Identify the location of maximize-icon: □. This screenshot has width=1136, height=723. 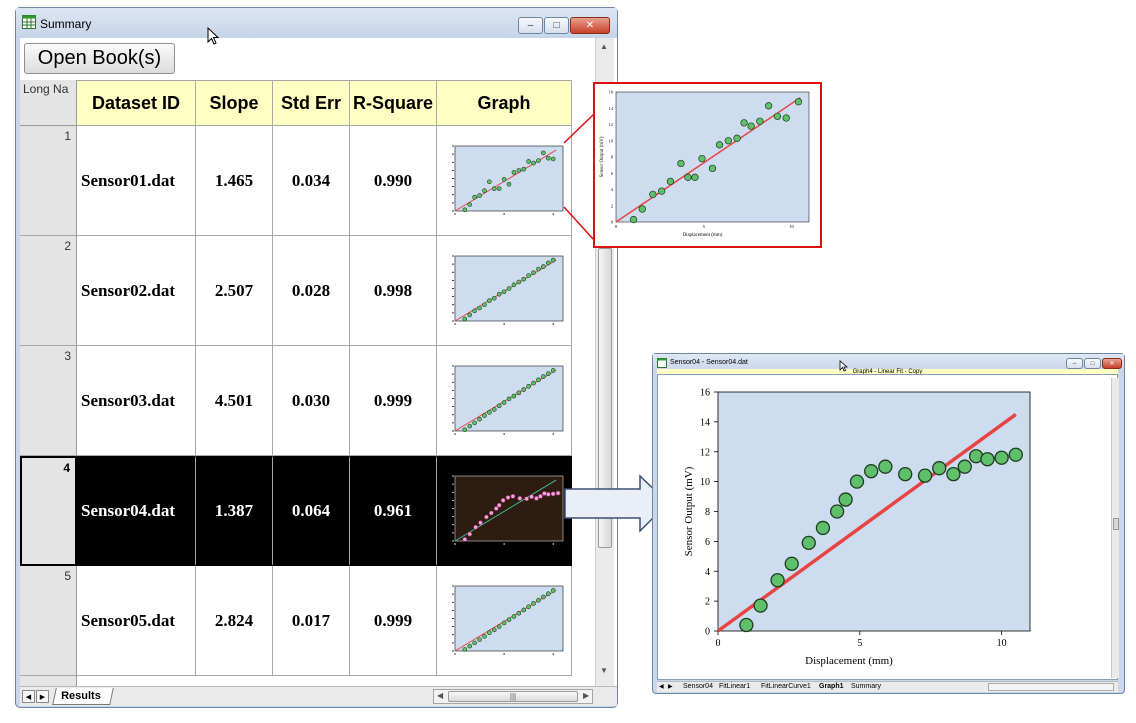
(1092, 363).